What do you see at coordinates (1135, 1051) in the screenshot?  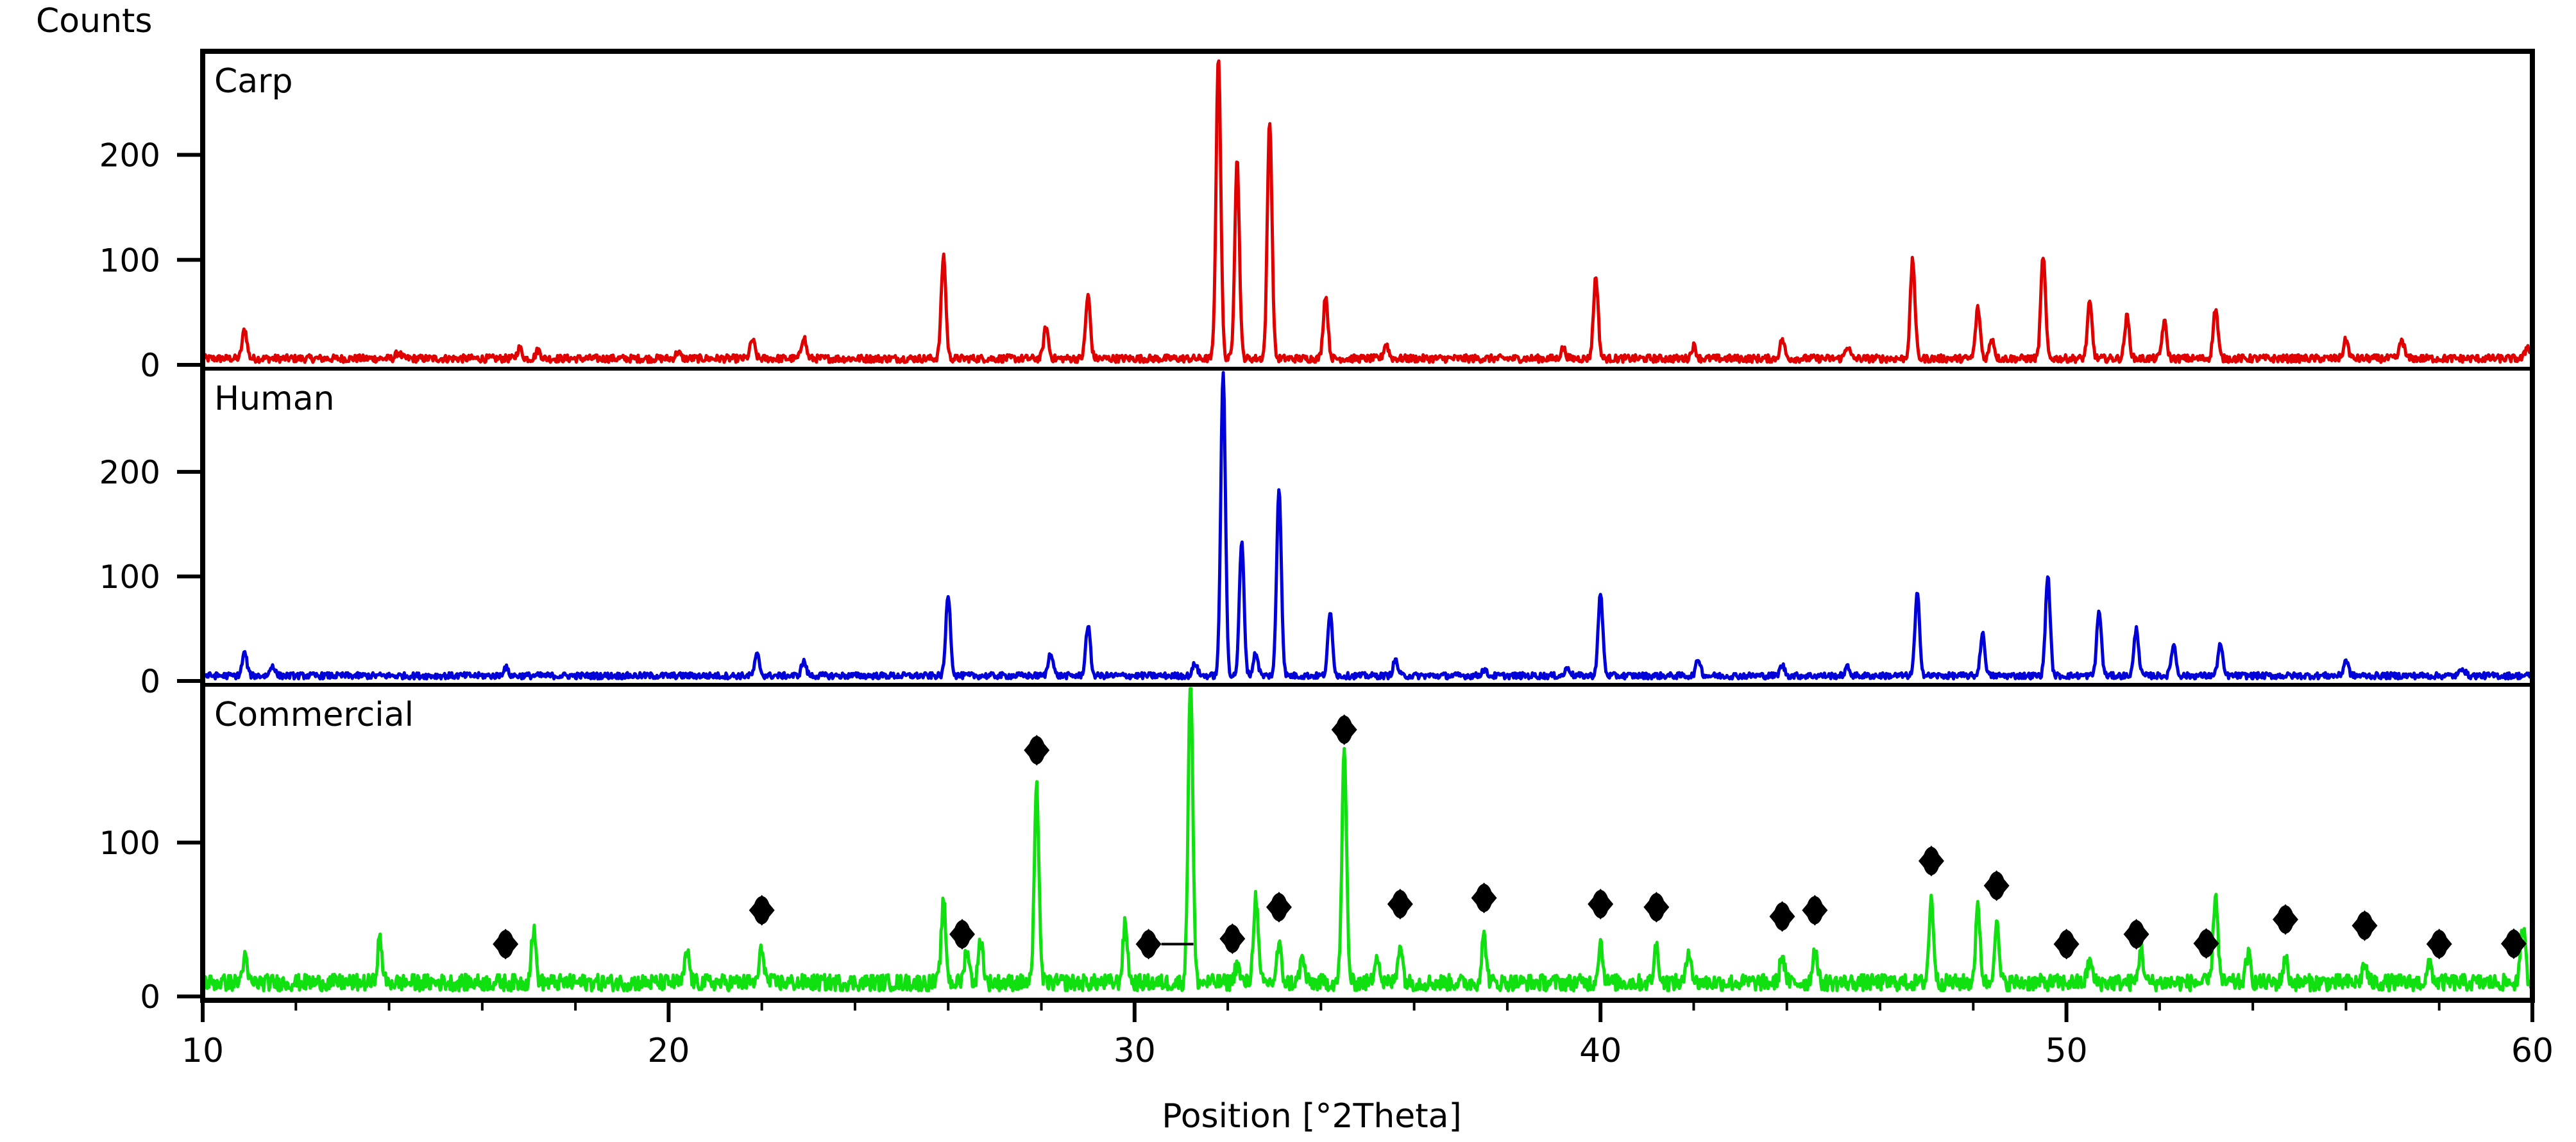 I see `x-tick-label: 30` at bounding box center [1135, 1051].